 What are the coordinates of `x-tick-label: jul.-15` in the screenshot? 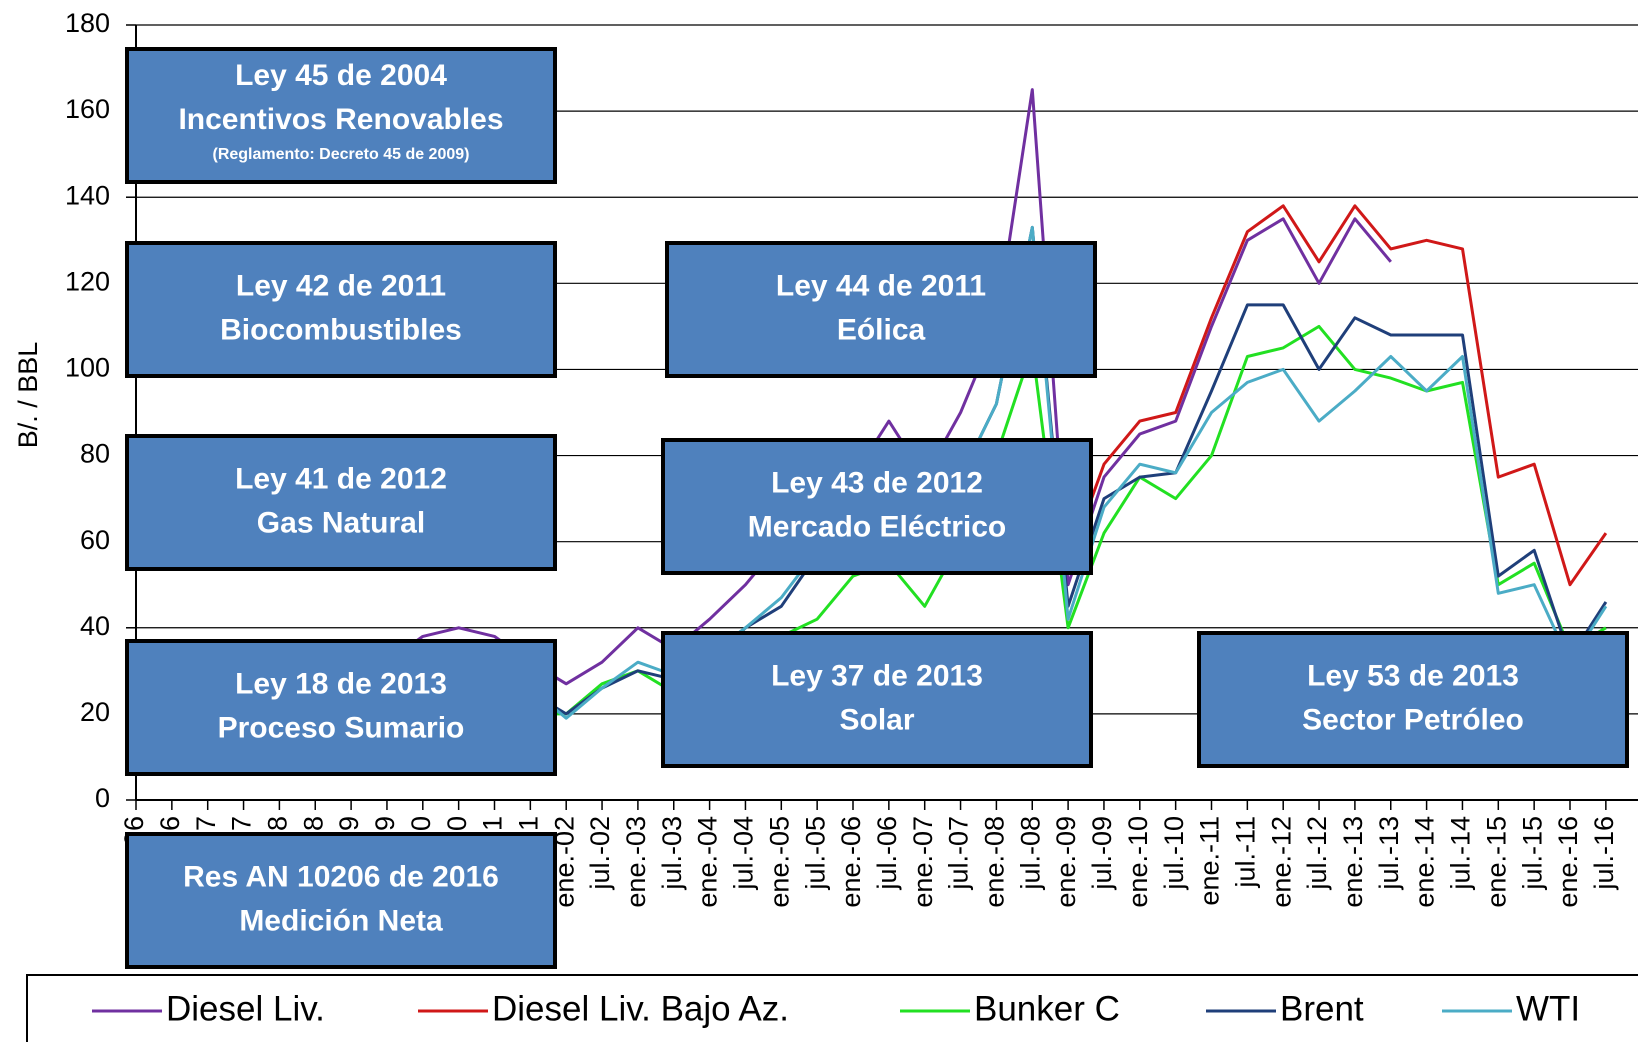 It's located at (1532, 853).